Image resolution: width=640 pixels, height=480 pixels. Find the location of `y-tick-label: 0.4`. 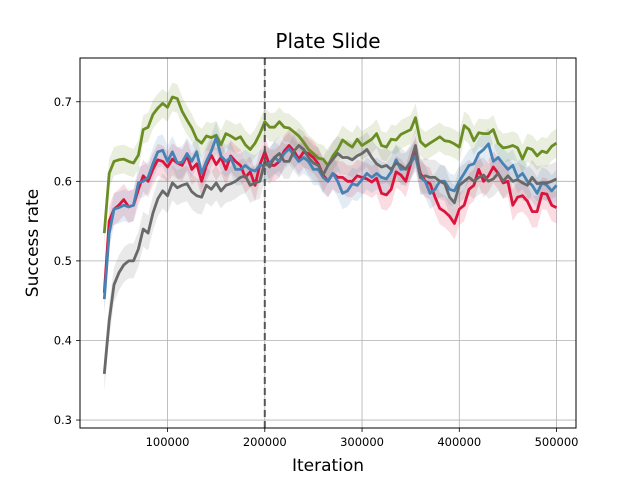

y-tick-label: 0.4 is located at coordinates (63, 340).